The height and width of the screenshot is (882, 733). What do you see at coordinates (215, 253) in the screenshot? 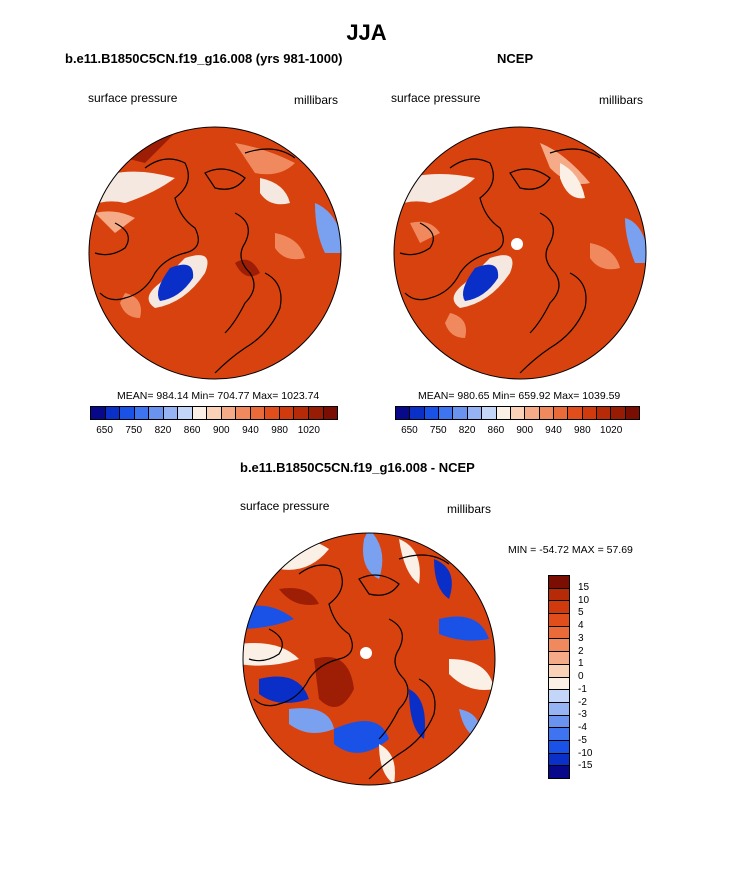
I see `panel1-polar-map` at bounding box center [215, 253].